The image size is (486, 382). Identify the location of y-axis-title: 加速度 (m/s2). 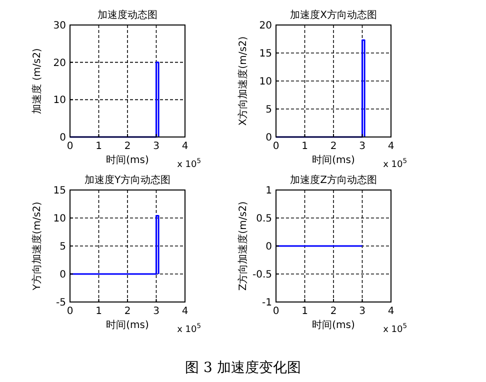
(37, 81).